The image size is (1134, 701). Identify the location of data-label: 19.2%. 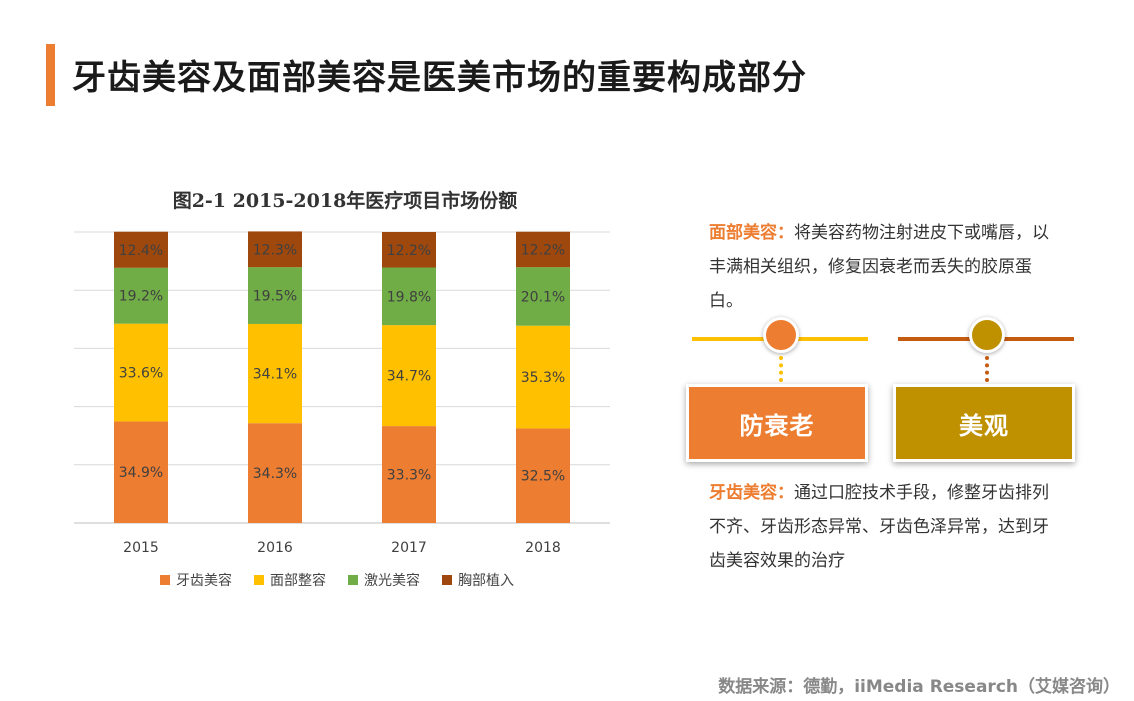
(141, 297).